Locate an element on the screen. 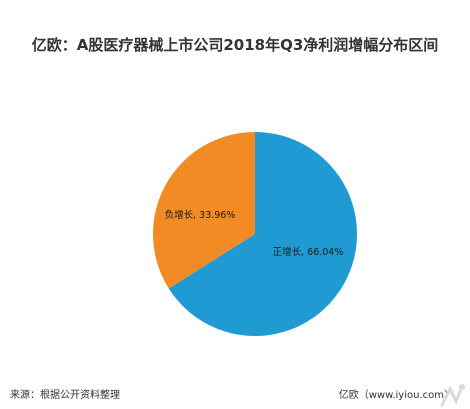 Image resolution: width=470 pixels, height=409 pixels. pie-slice-label-0: 正增长, 66.04% is located at coordinates (308, 252).